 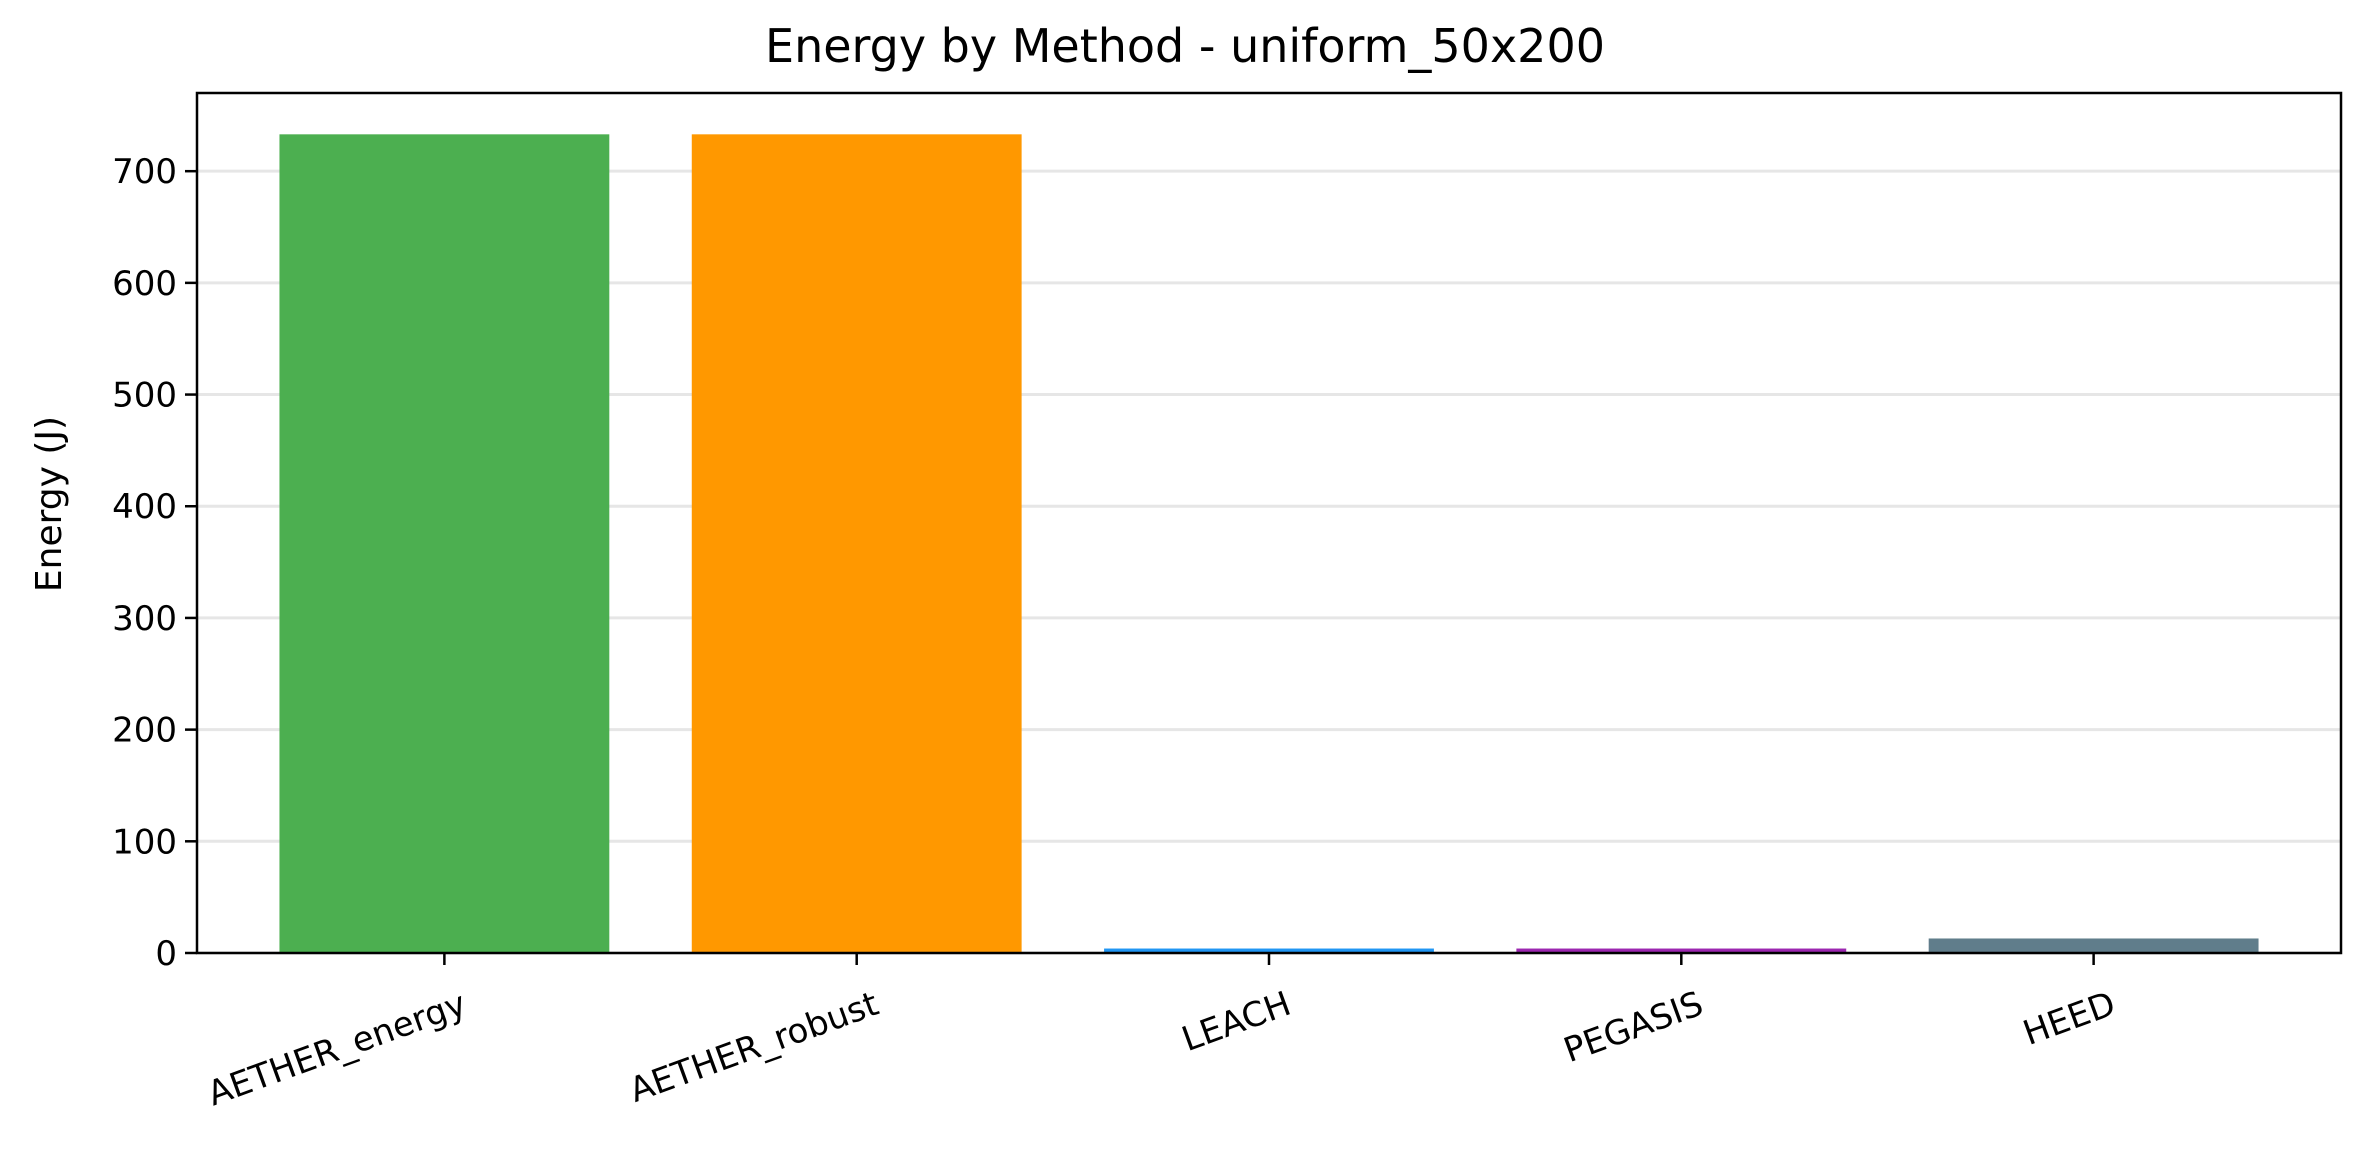 I want to click on y-tick-label: 500, so click(x=144, y=396).